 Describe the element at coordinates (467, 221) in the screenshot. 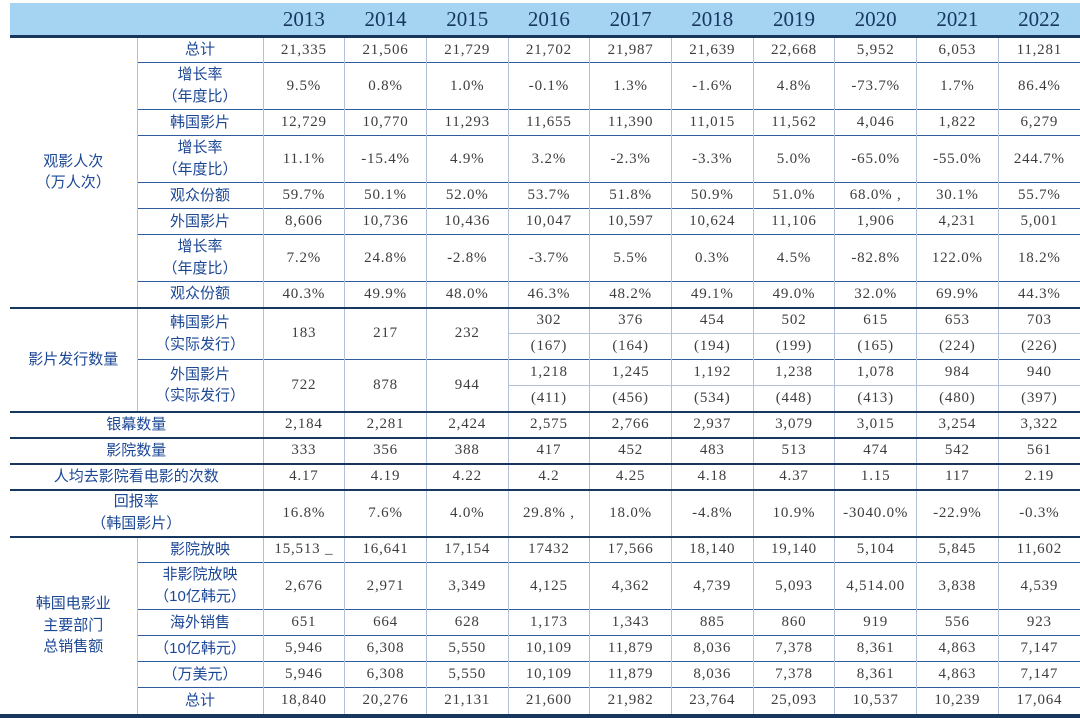

I see `value-cell: 10,436` at that location.